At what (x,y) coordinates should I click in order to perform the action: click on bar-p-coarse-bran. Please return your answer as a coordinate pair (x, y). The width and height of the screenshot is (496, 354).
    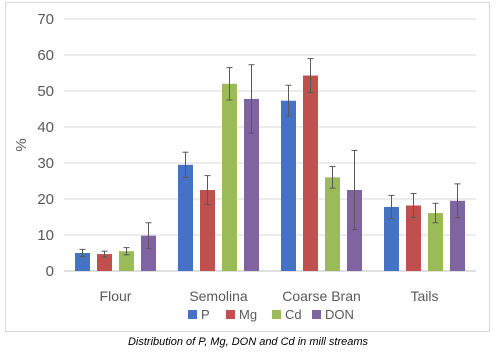
    Looking at the image, I should click on (288, 185).